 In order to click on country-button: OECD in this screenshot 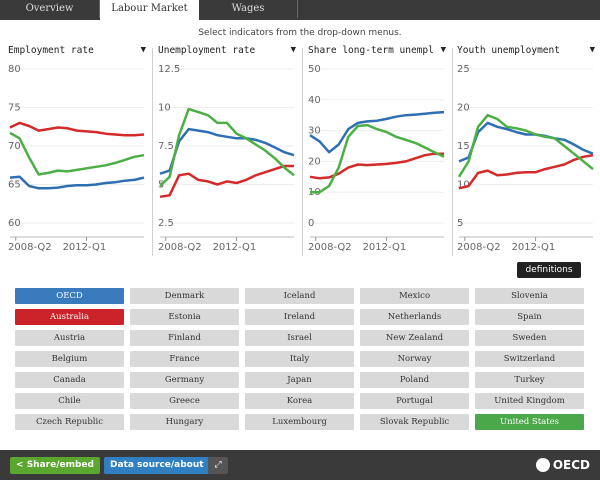, I will do `click(69, 296)`.